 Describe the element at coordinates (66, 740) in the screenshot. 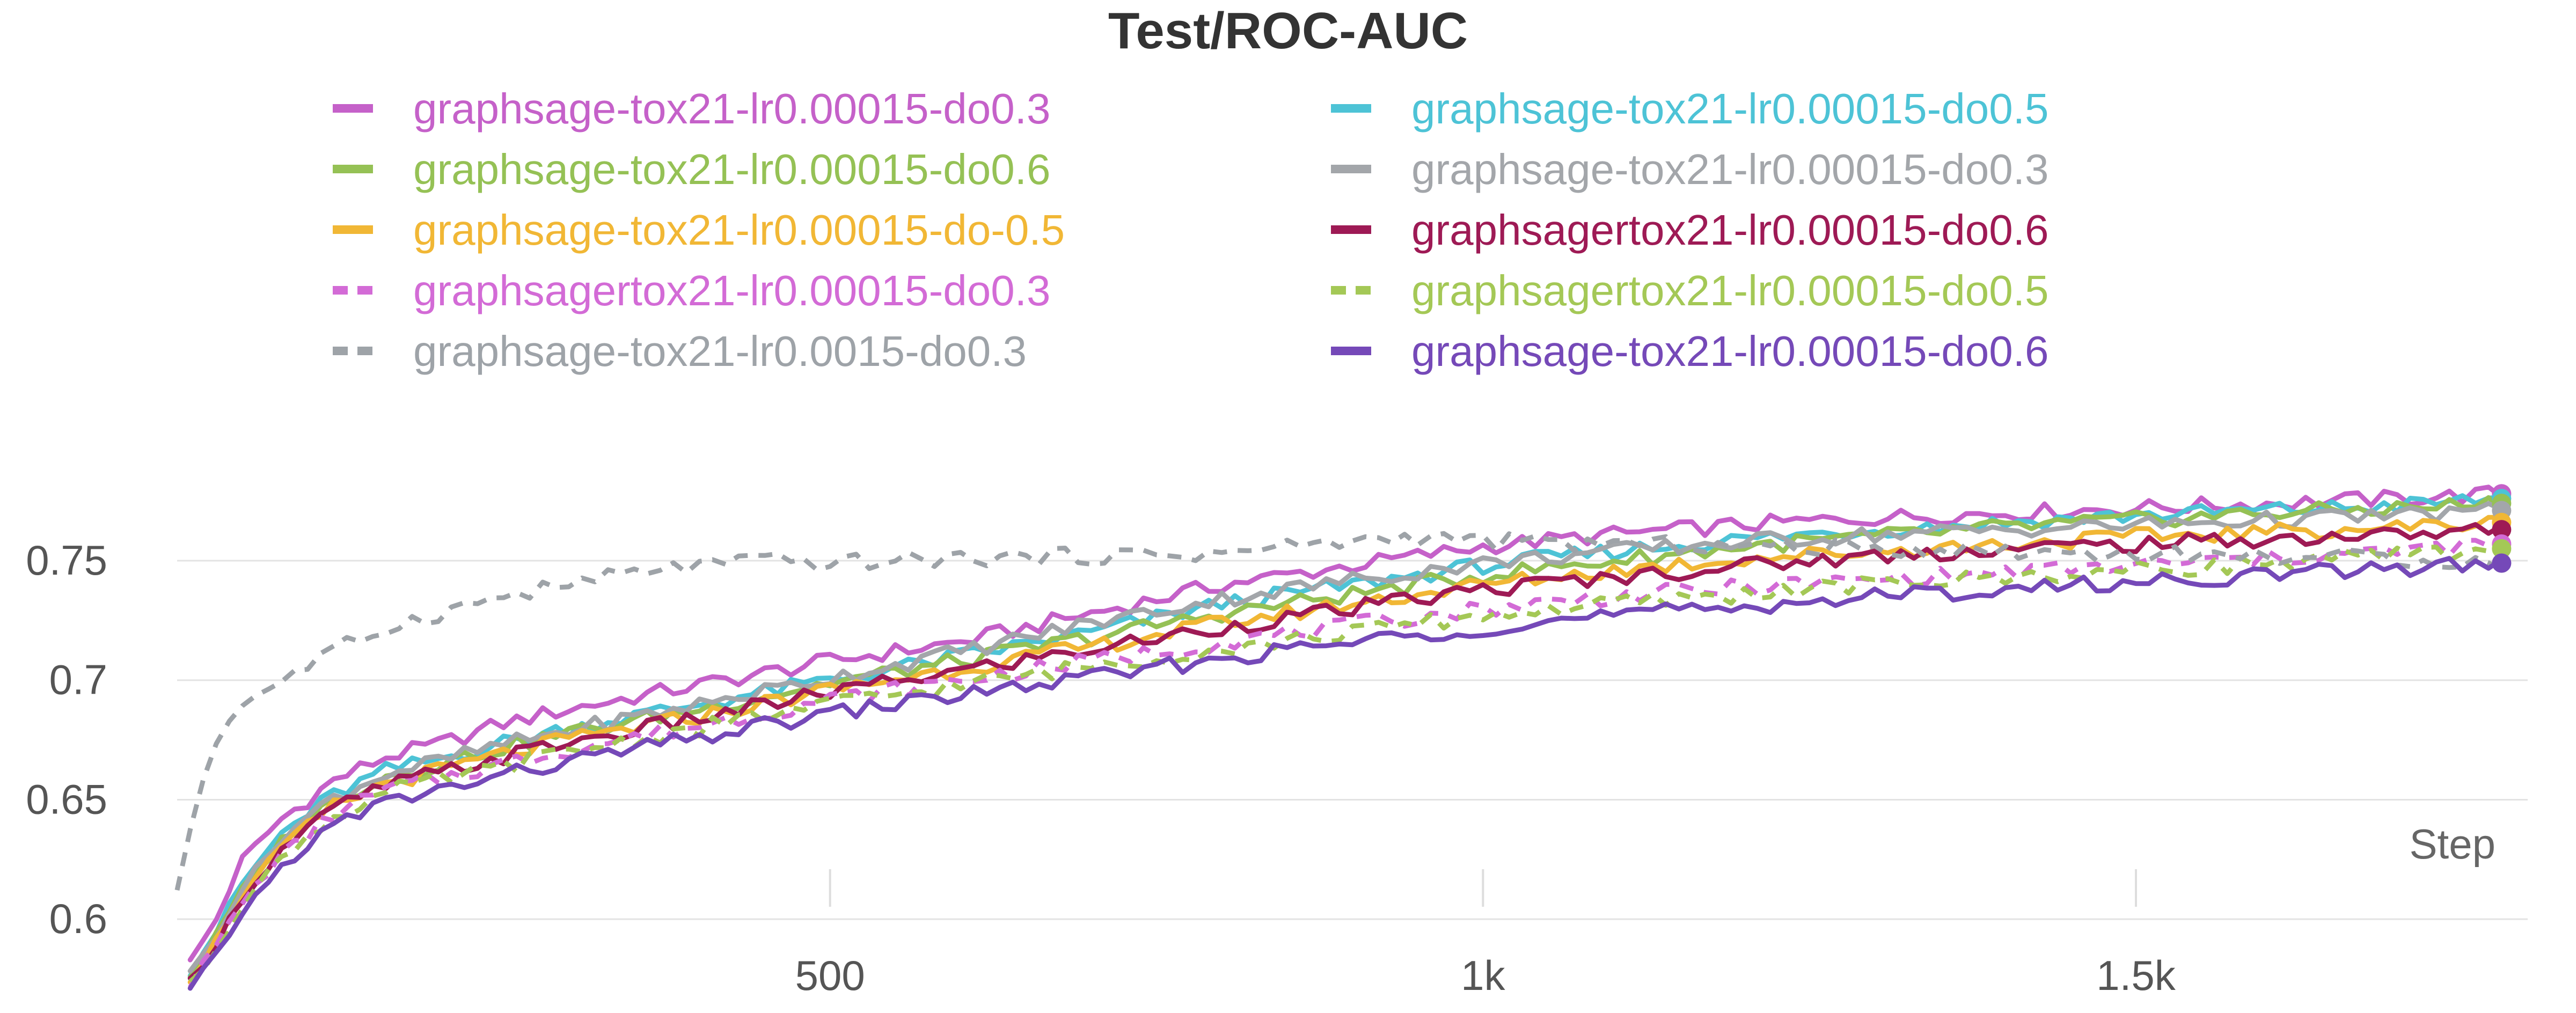

I see `y-axis-ticks: 0.6 0.65 0.7 0.75` at that location.